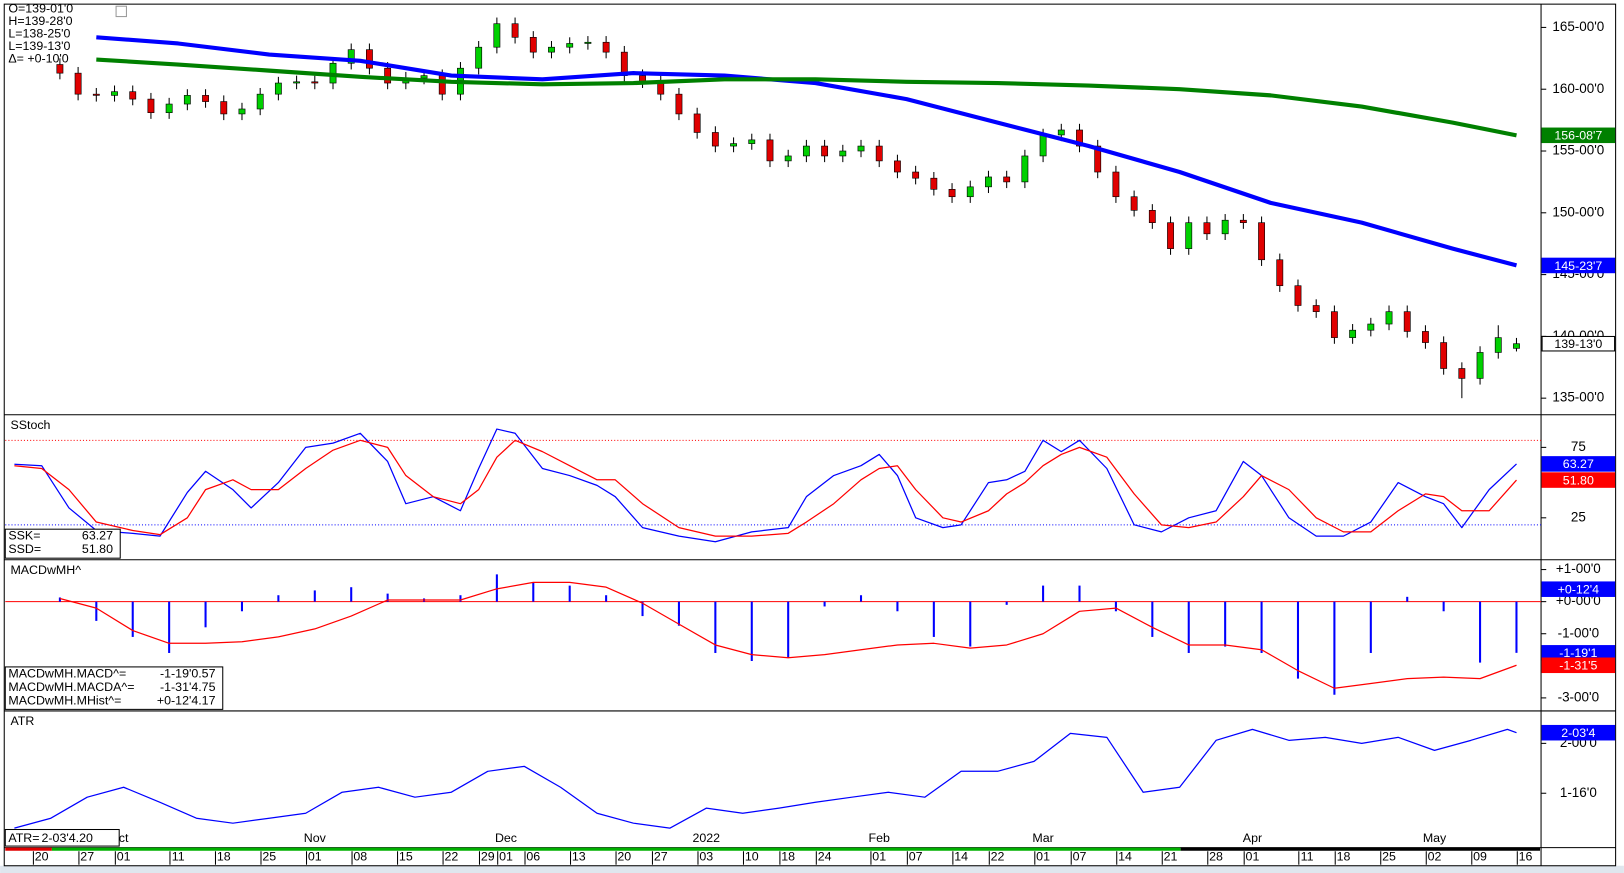 This screenshot has height=873, width=1624. Describe the element at coordinates (825, 857) in the screenshot. I see `x-tick-label: 24` at that location.